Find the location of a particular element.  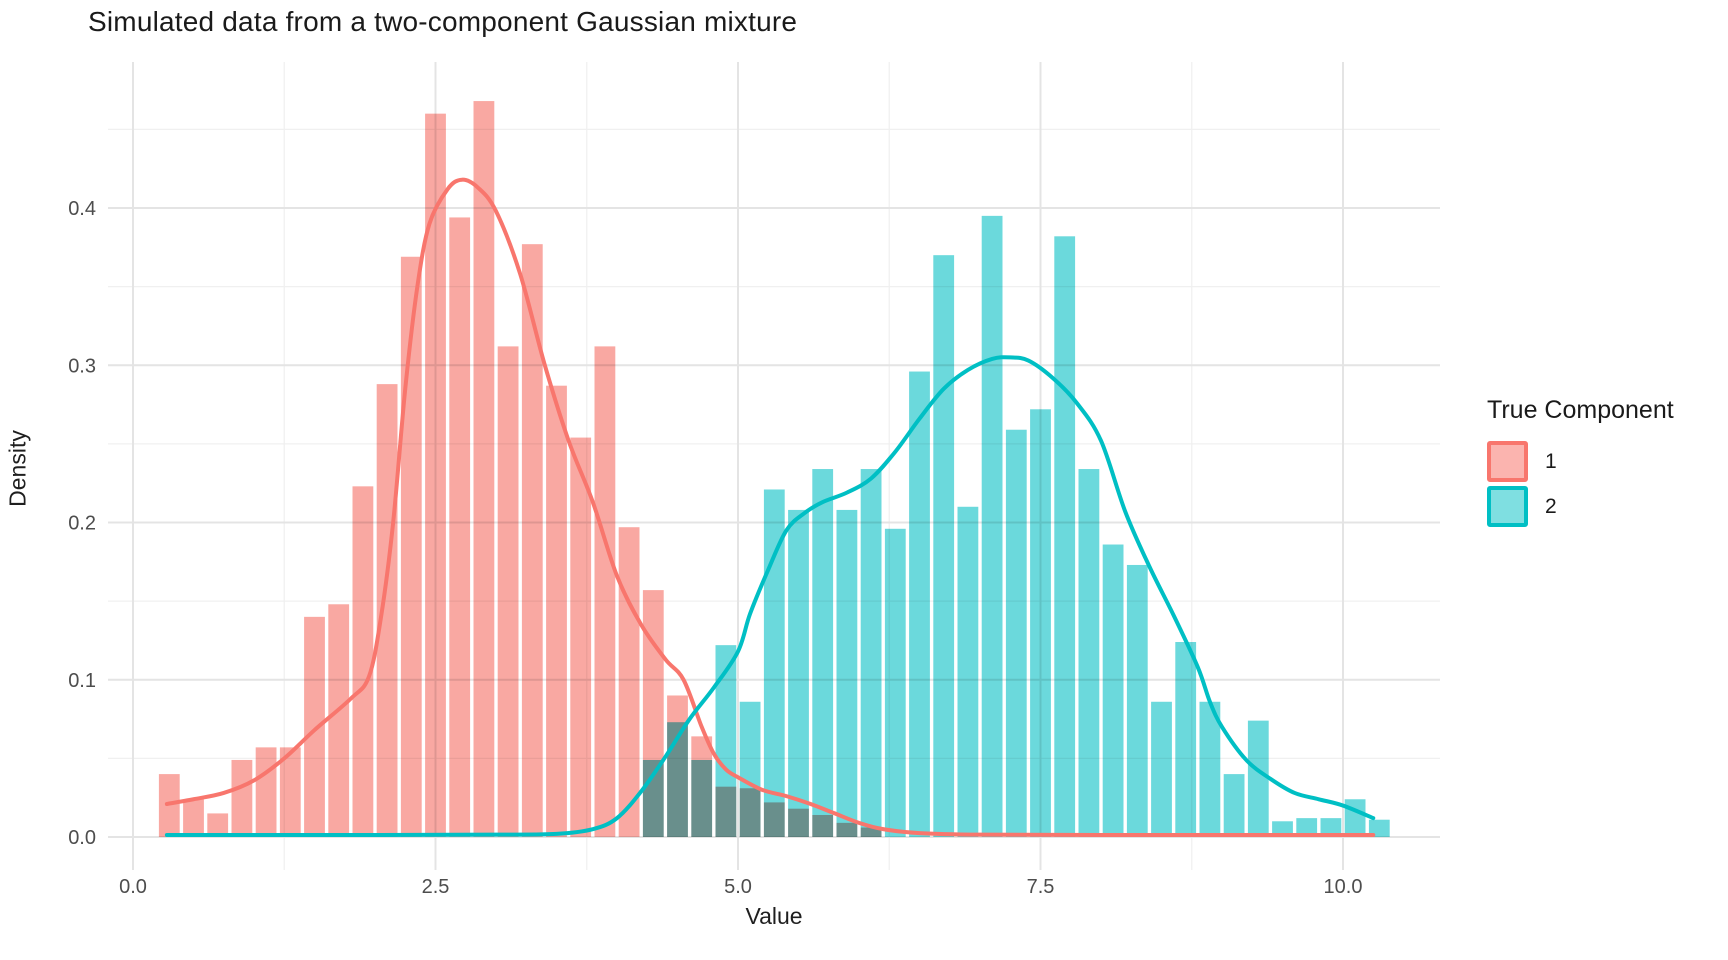

legend-label-component-1: 1 is located at coordinates (1551, 461).